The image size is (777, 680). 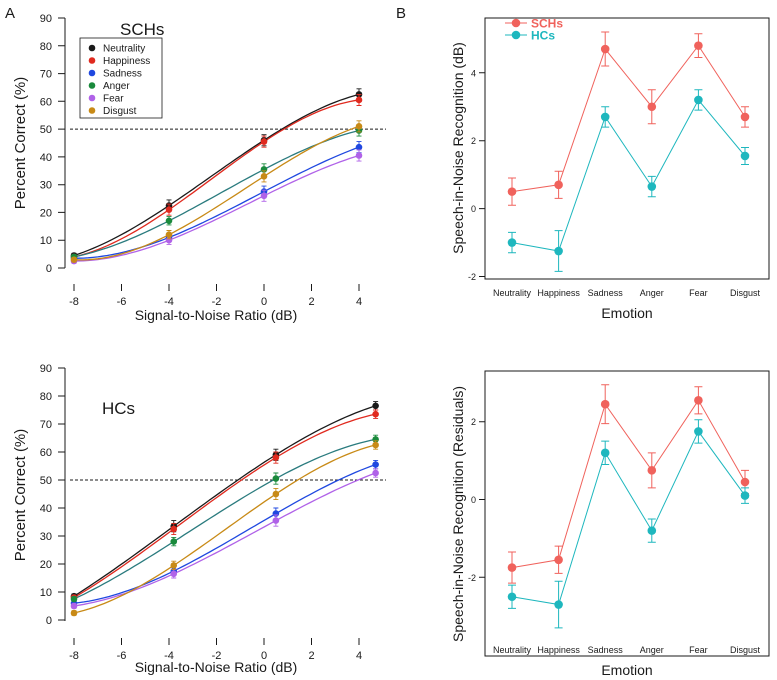 I want to click on x-tick-label-a-bottom--4: -4, so click(x=169, y=656).